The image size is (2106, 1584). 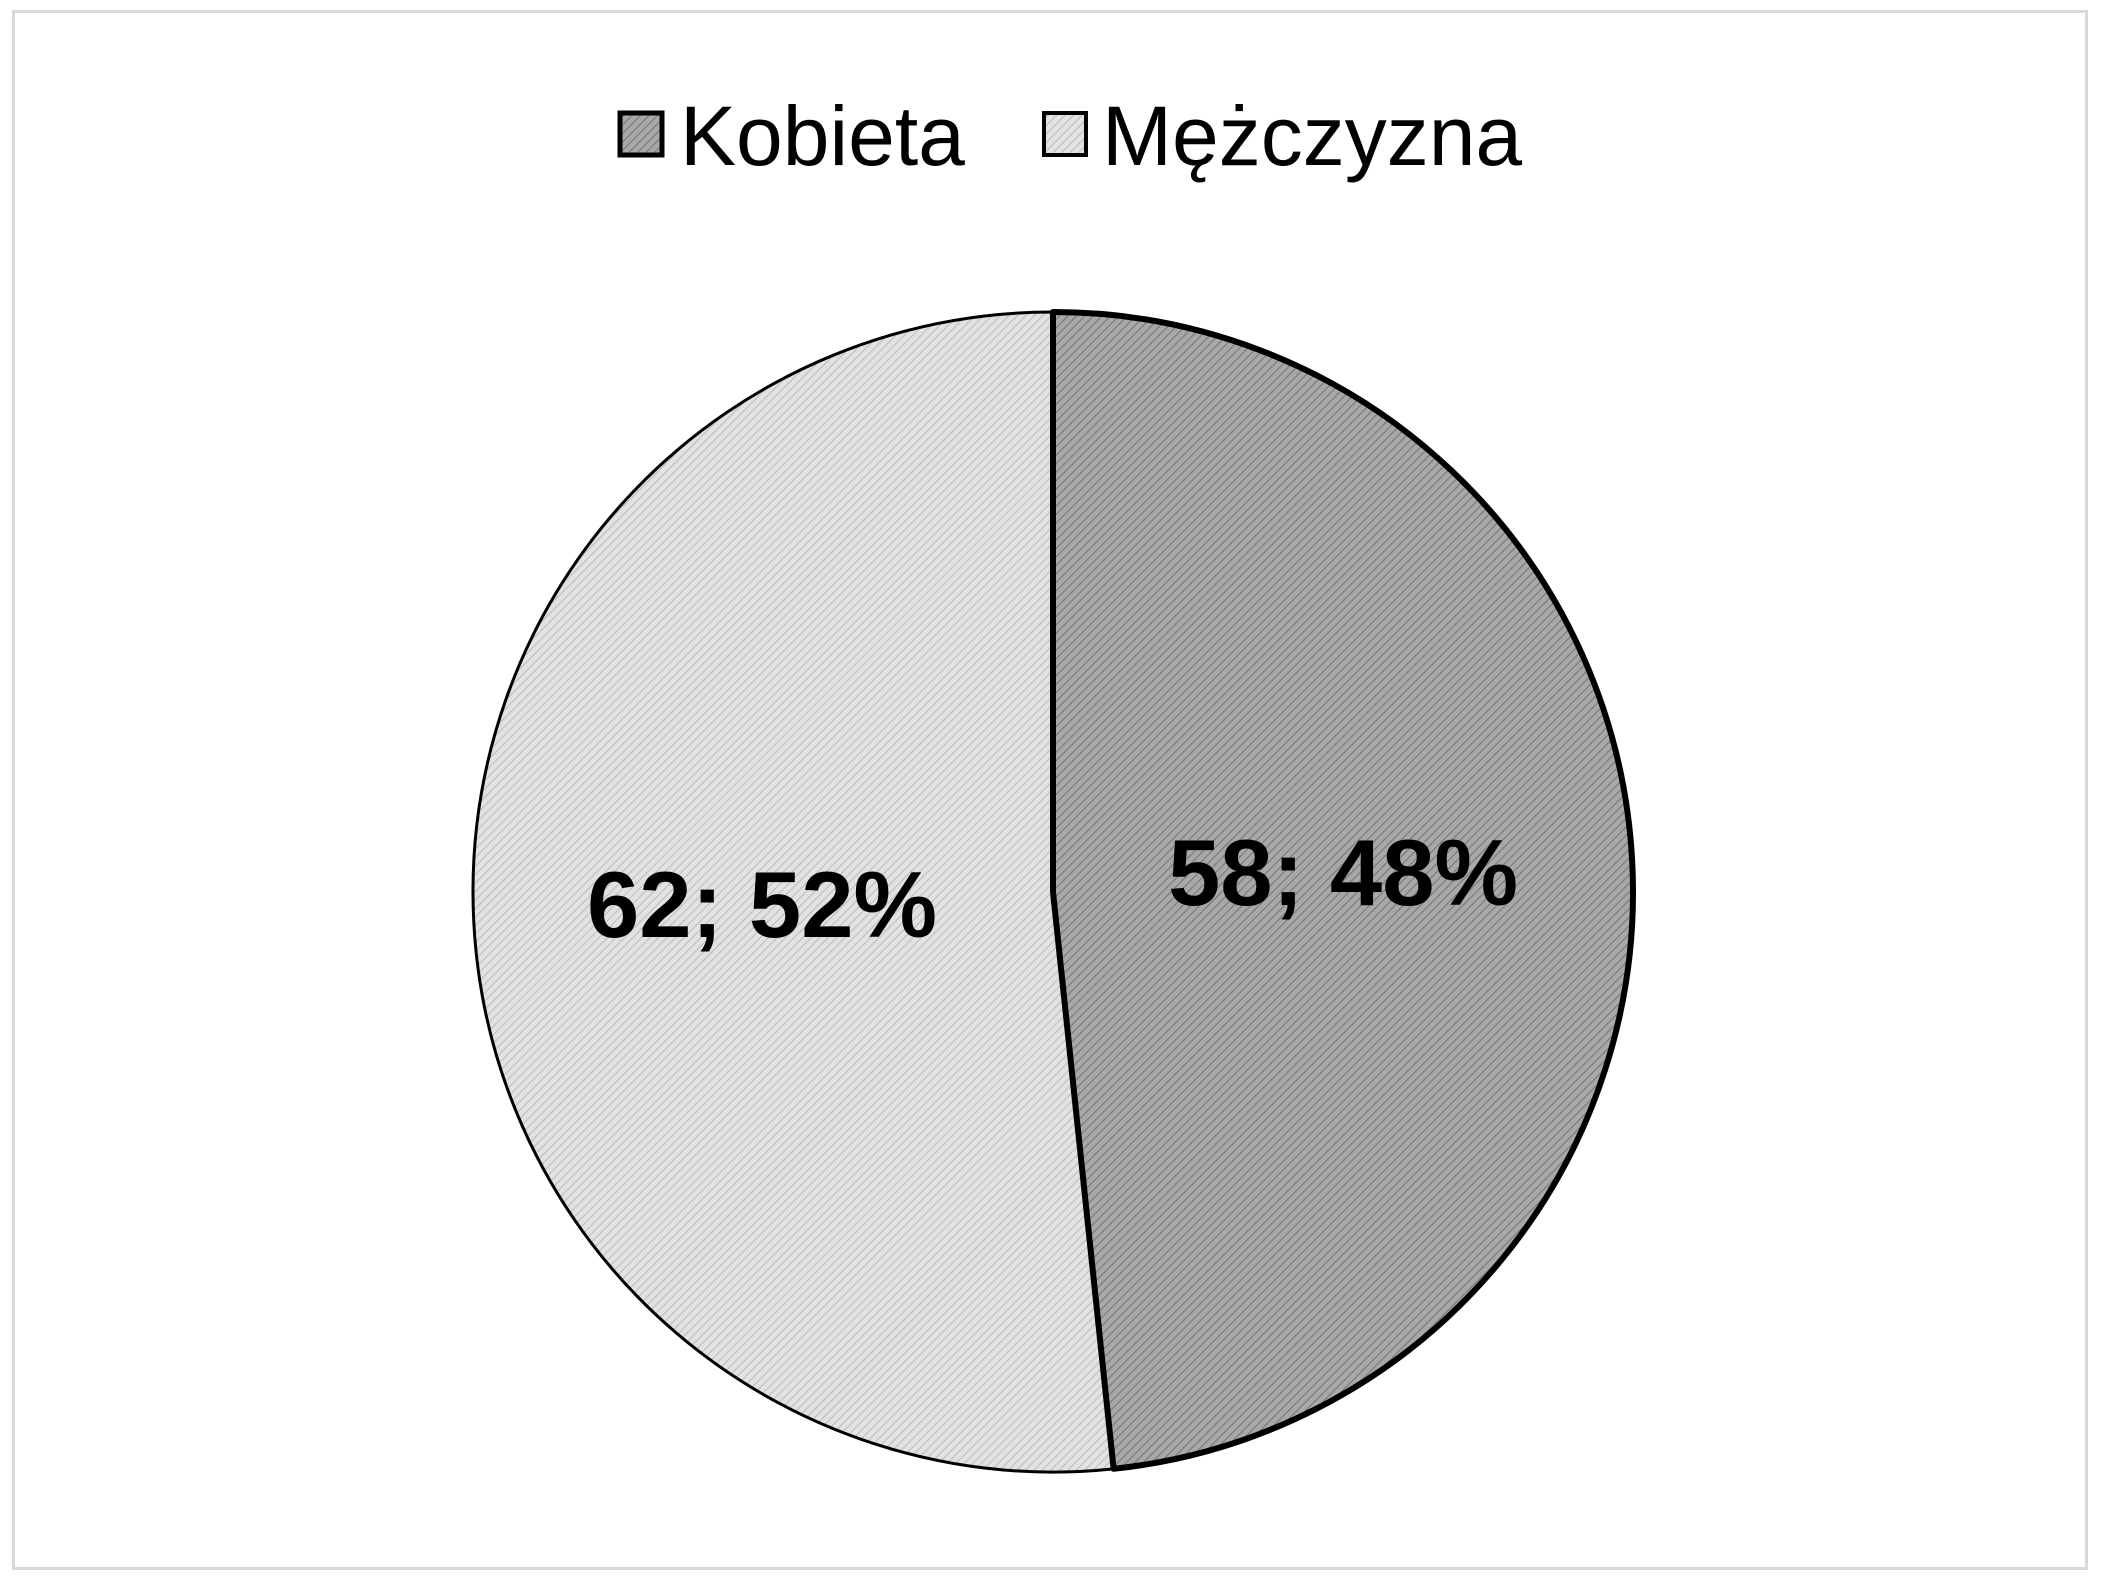 I want to click on legend: Kobieta Mężczyzna, so click(x=1069, y=136).